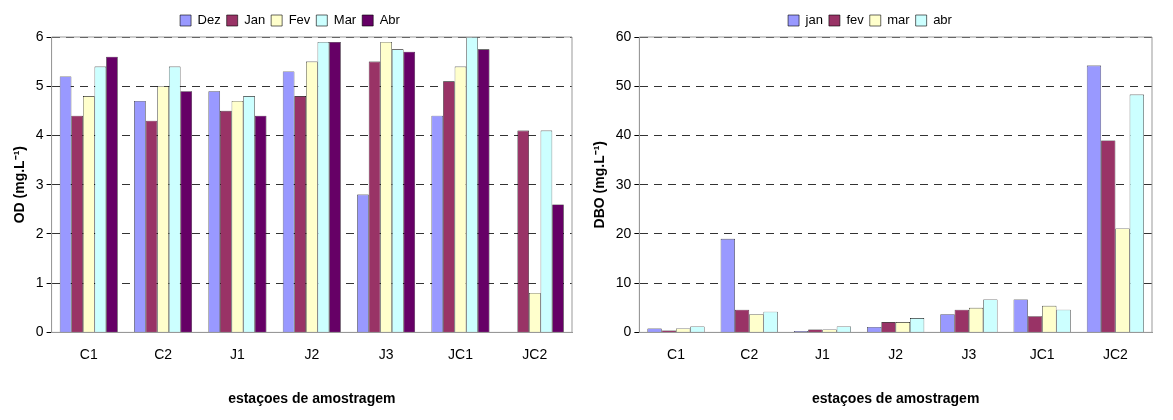  What do you see at coordinates (345, 20) in the screenshot?
I see `legend-label: Mar` at bounding box center [345, 20].